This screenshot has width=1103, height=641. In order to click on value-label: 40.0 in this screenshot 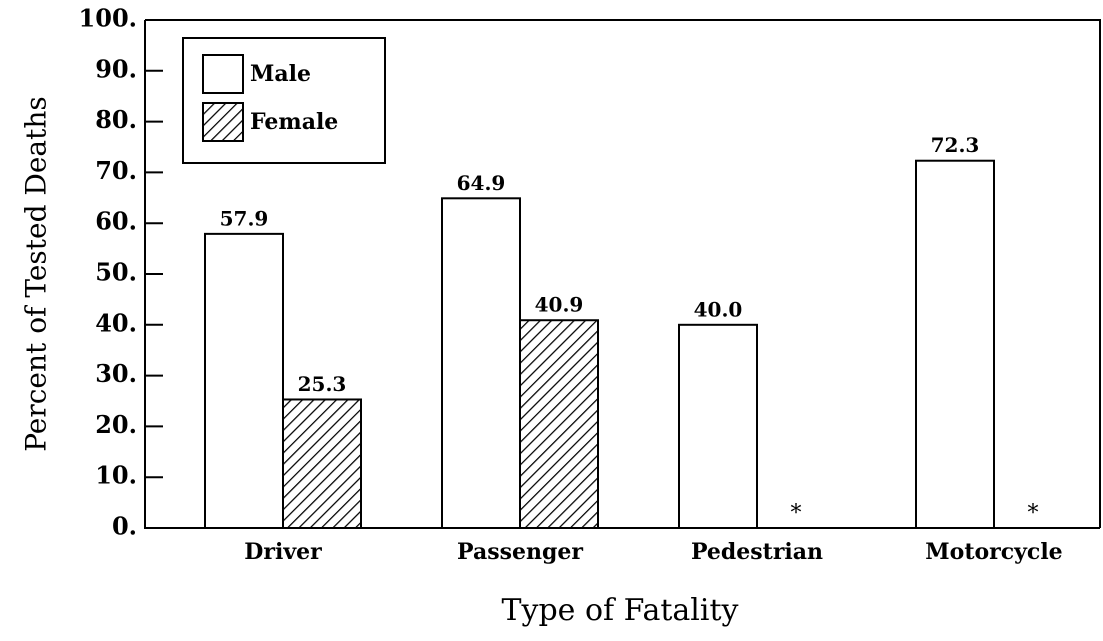, I will do `click(718, 309)`.